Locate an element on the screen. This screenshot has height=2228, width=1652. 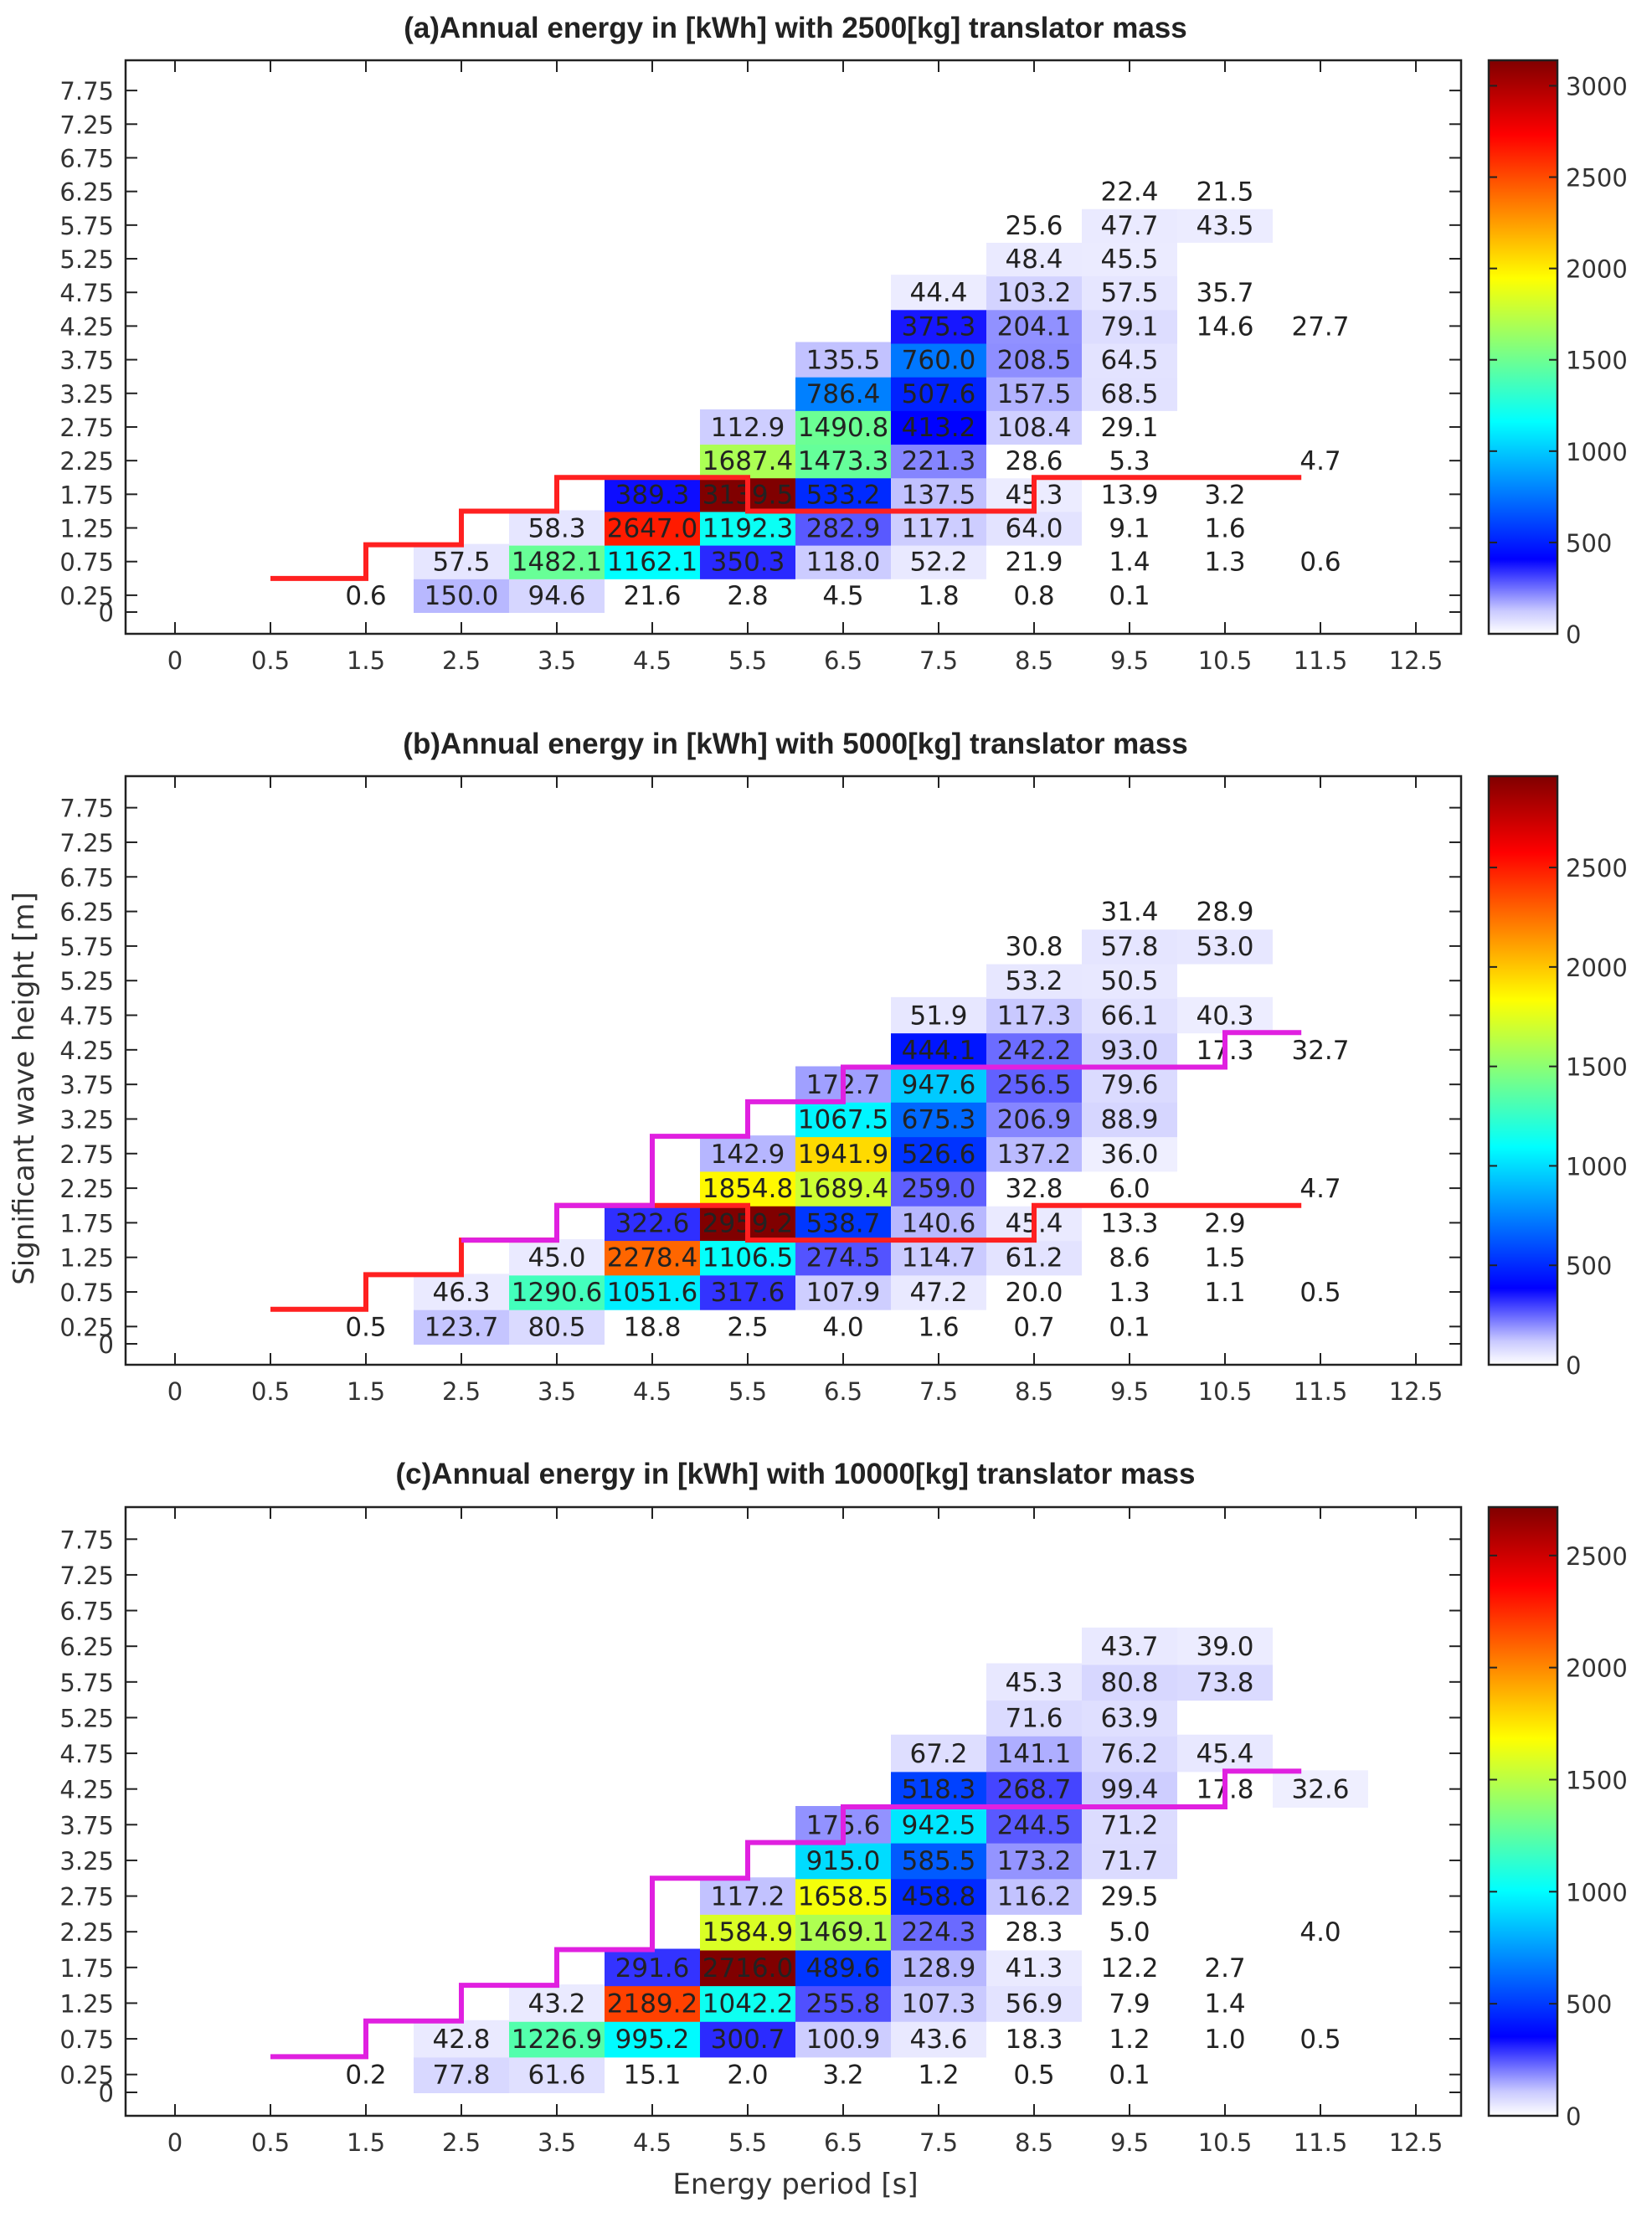
cell-value-label: 77.8 is located at coordinates (461, 2076).